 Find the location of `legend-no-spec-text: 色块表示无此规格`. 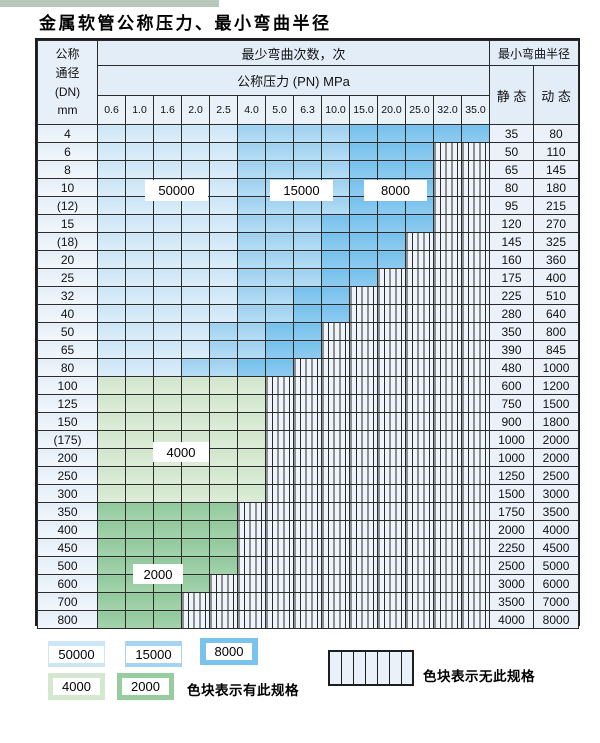

legend-no-spec-text: 色块表示无此规格 is located at coordinates (479, 676).